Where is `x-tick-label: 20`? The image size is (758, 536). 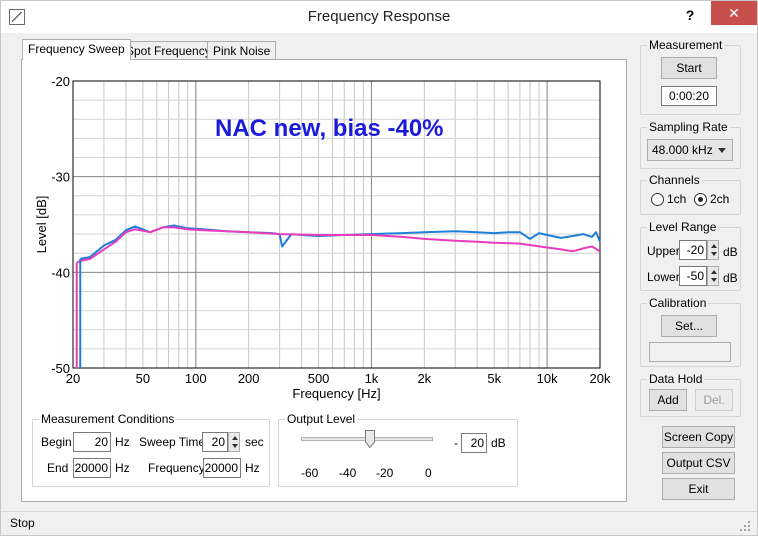
x-tick-label: 20 is located at coordinates (73, 378).